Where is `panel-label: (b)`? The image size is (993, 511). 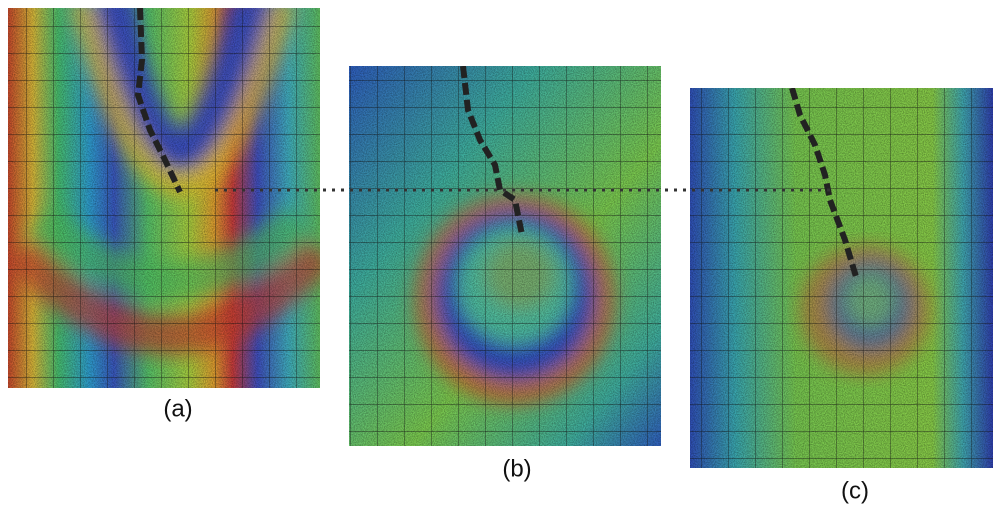
panel-label: (b) is located at coordinates (516, 468).